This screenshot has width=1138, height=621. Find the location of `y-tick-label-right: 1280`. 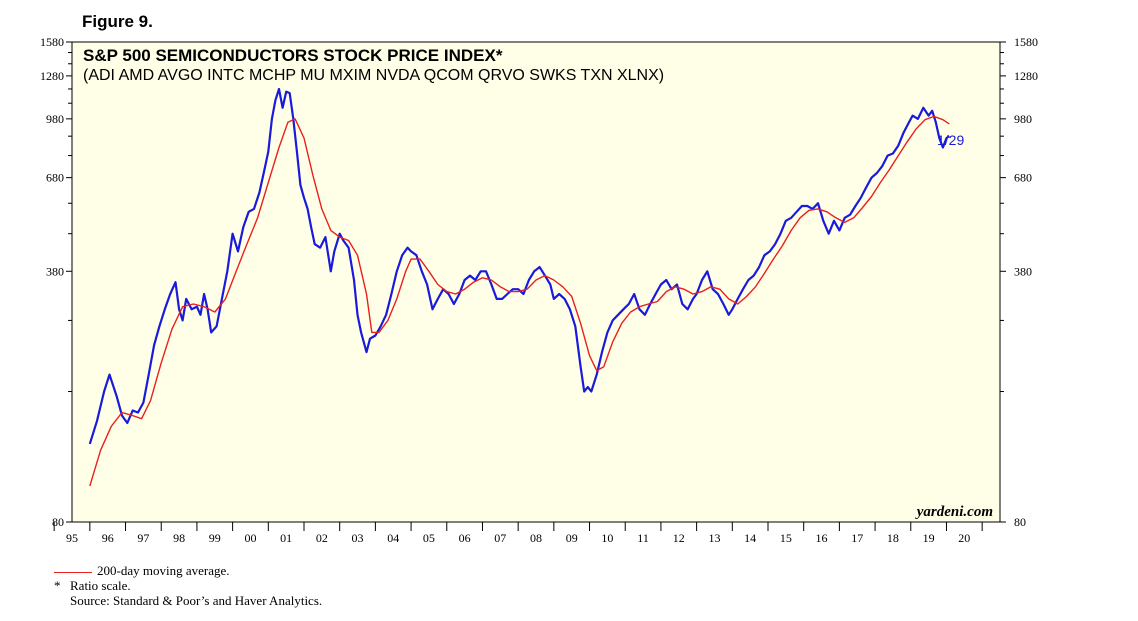

y-tick-label-right: 1280 is located at coordinates (1026, 76).